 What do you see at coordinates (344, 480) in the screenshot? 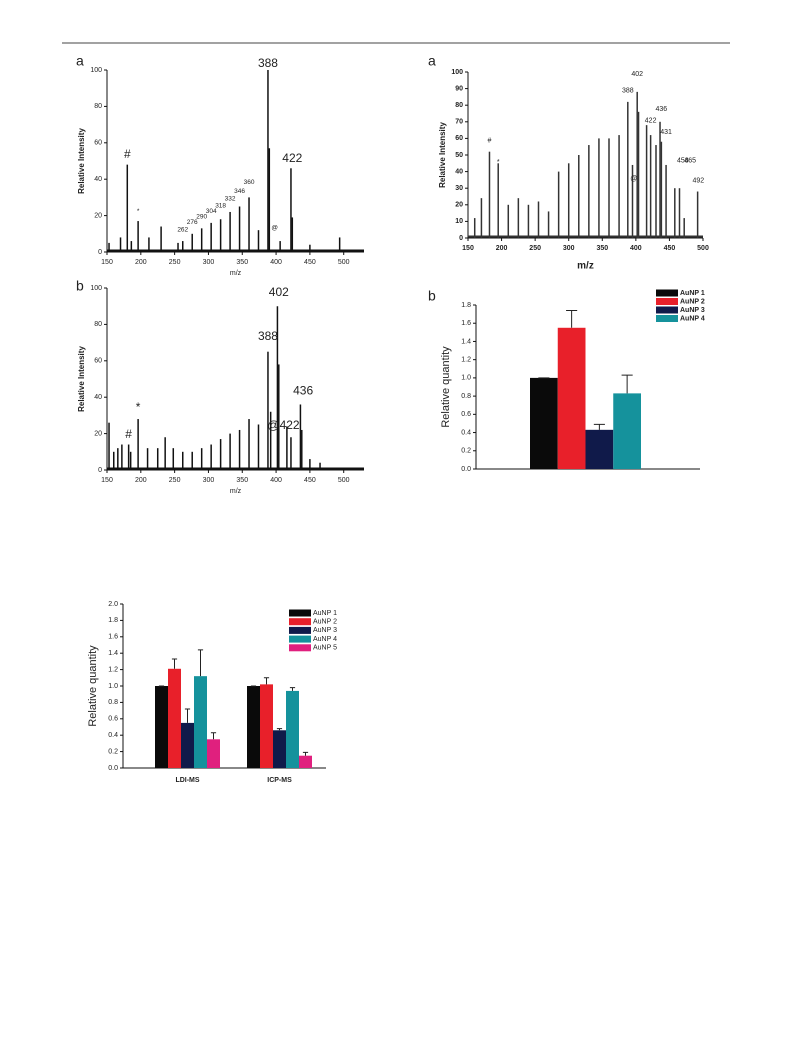
I see `x-tick-label: 500` at bounding box center [344, 480].